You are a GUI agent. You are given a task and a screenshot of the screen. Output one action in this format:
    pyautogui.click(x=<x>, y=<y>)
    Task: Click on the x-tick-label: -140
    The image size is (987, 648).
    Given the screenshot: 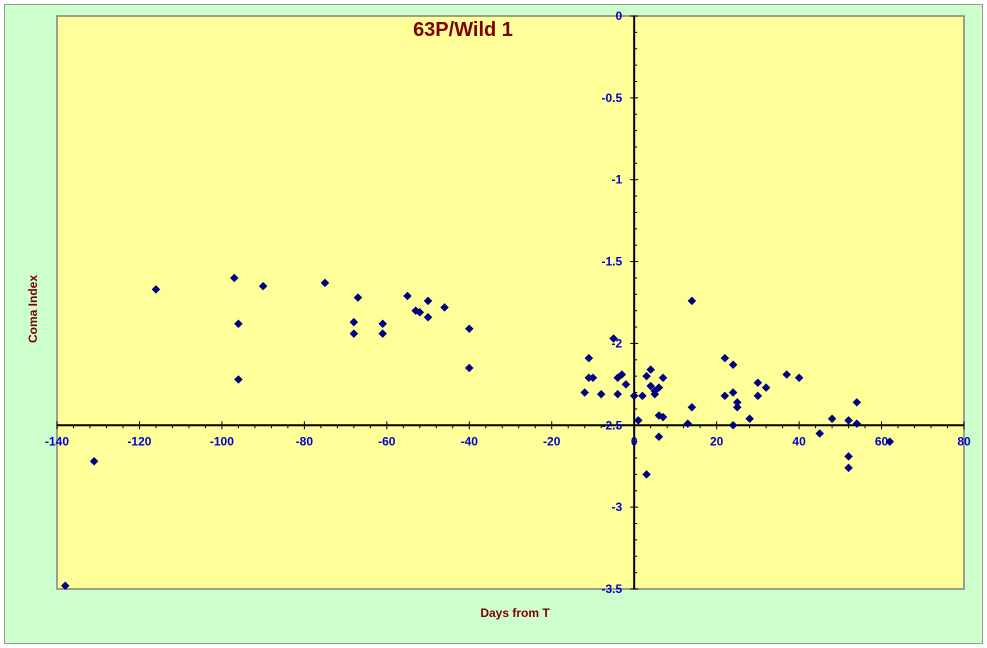 What is the action you would take?
    pyautogui.click(x=57, y=441)
    